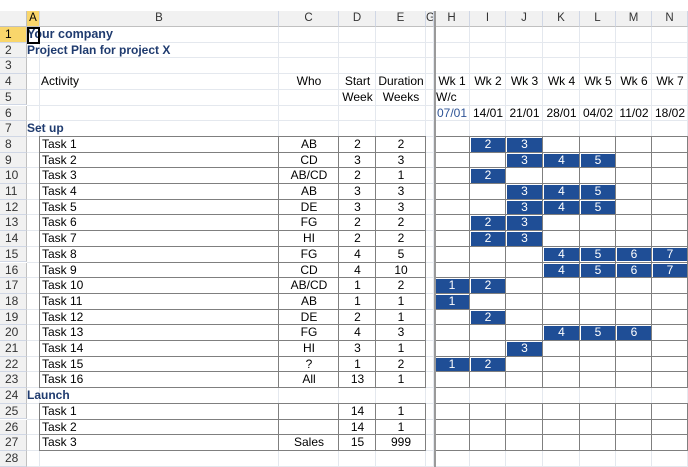 The height and width of the screenshot is (467, 688). Describe the element at coordinates (13, 333) in the screenshot. I see `row-header-20: 20` at that location.